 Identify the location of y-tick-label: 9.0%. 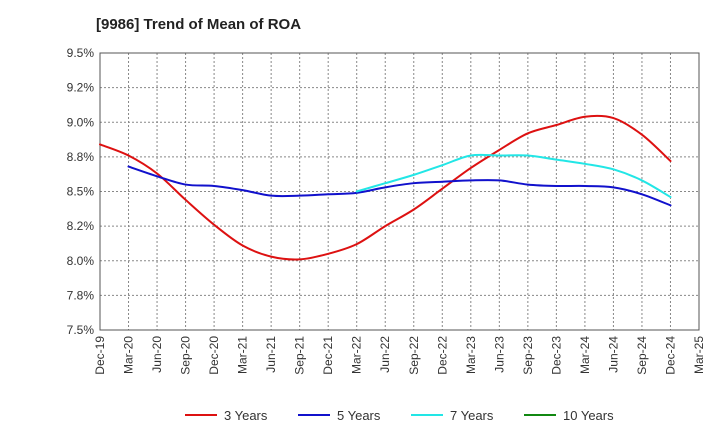
(81, 122).